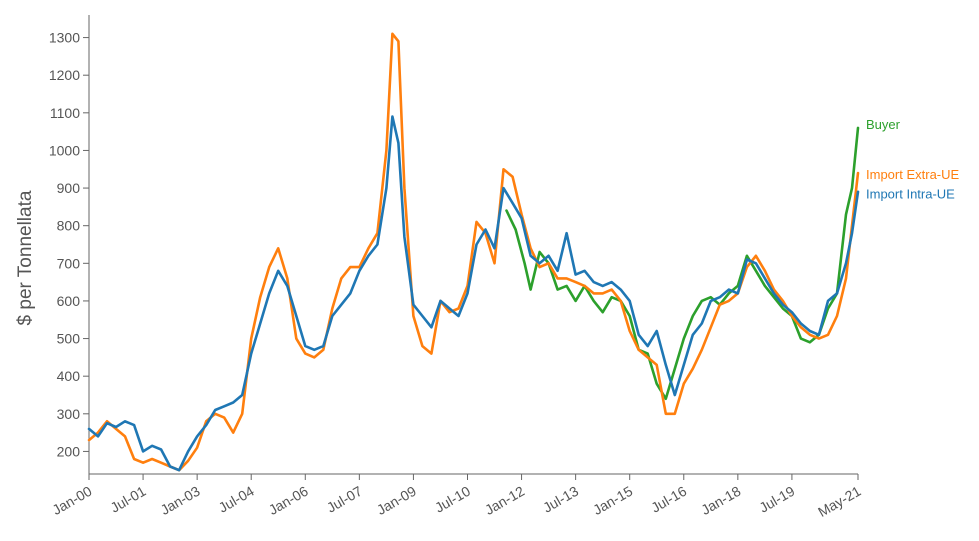  What do you see at coordinates (69, 451) in the screenshot?
I see `y-tick-label: 200` at bounding box center [69, 451].